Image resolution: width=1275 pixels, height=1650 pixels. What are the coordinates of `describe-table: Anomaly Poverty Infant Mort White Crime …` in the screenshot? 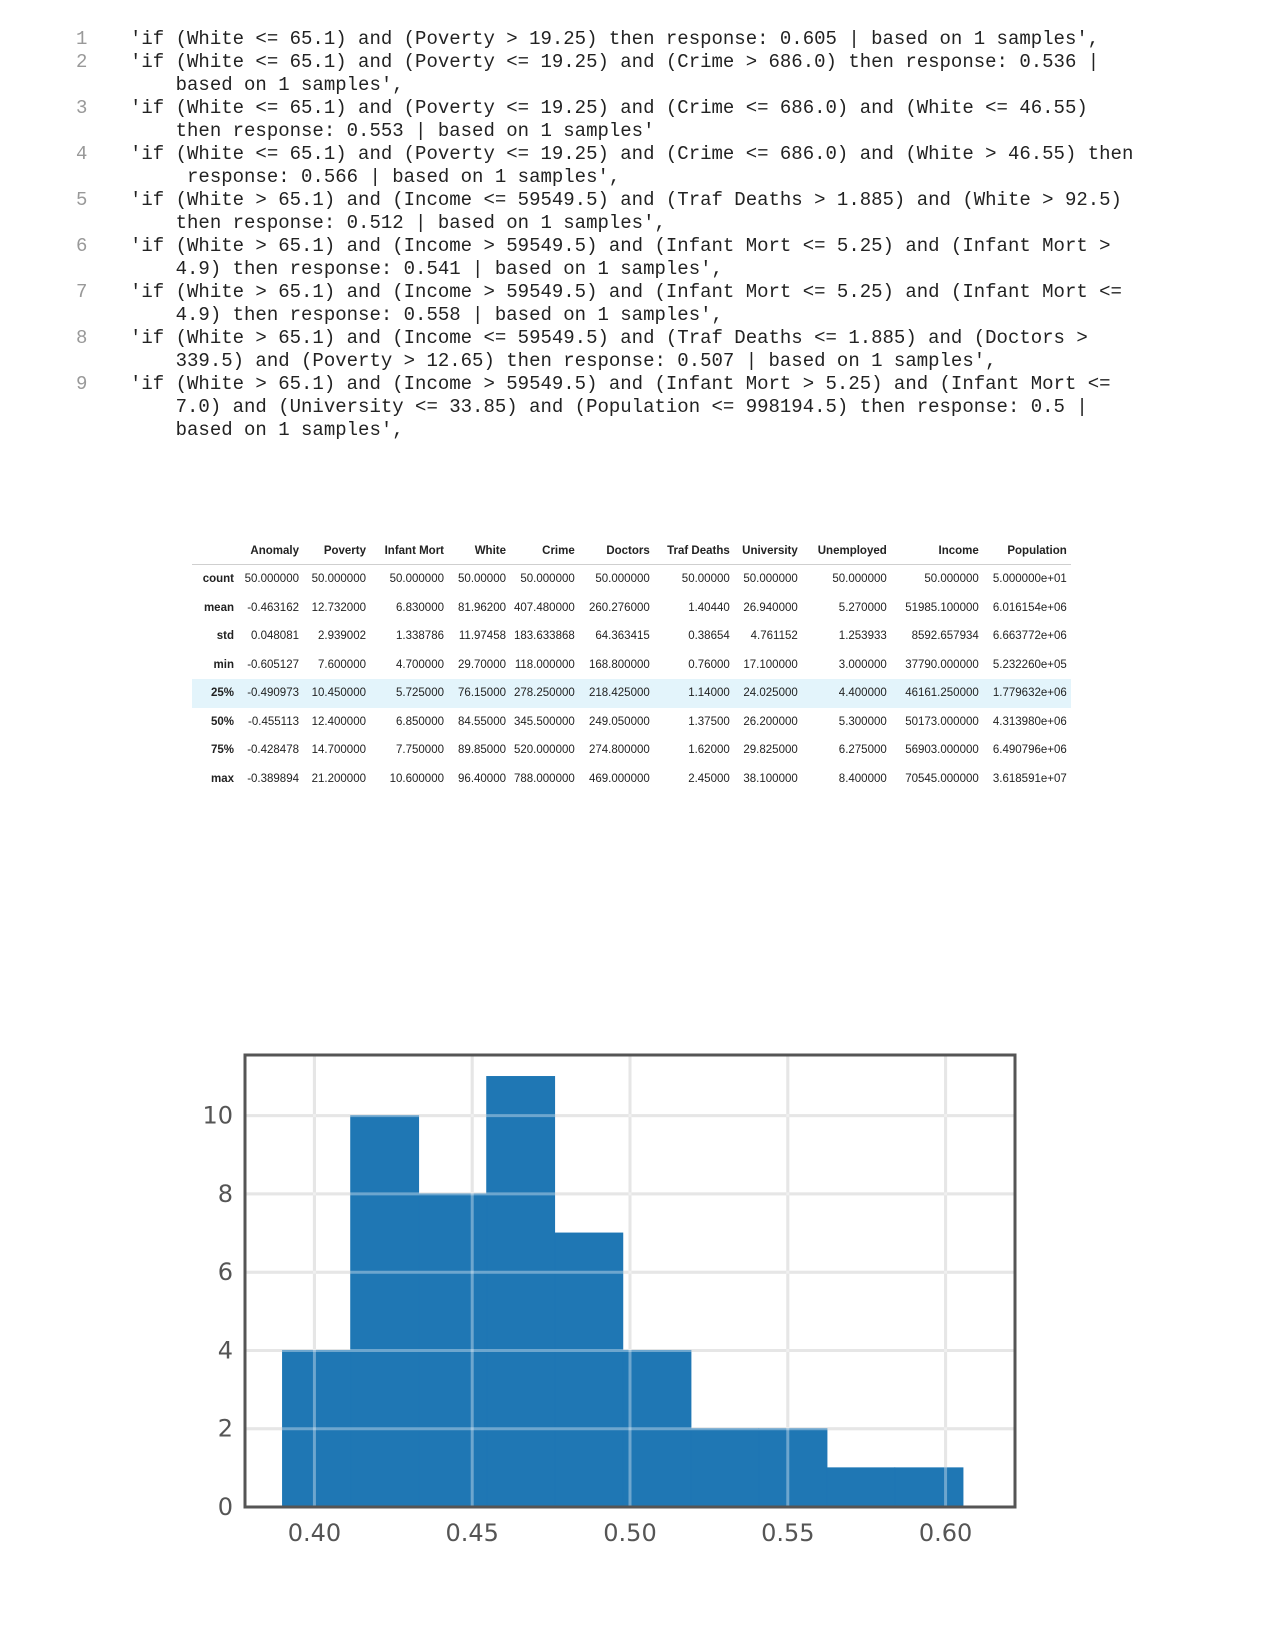 It's located at (631, 665).